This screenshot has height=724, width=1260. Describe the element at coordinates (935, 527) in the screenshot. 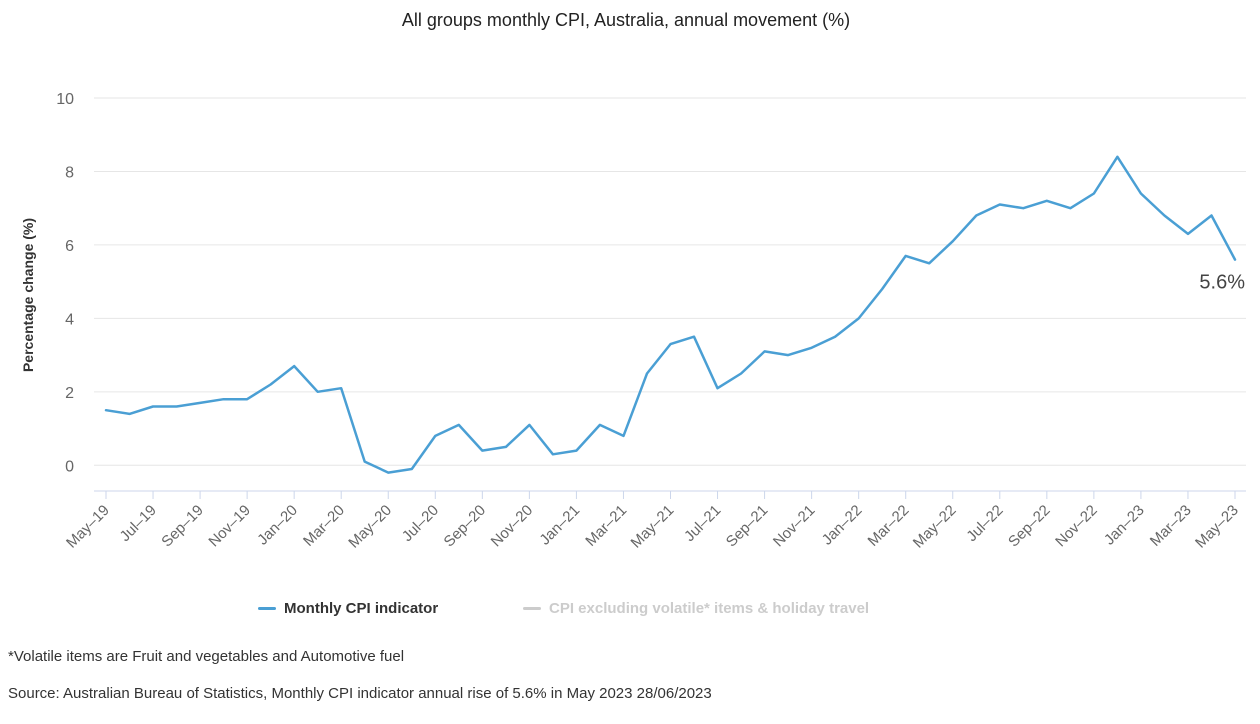

I see `x-tick-label: May–22` at that location.